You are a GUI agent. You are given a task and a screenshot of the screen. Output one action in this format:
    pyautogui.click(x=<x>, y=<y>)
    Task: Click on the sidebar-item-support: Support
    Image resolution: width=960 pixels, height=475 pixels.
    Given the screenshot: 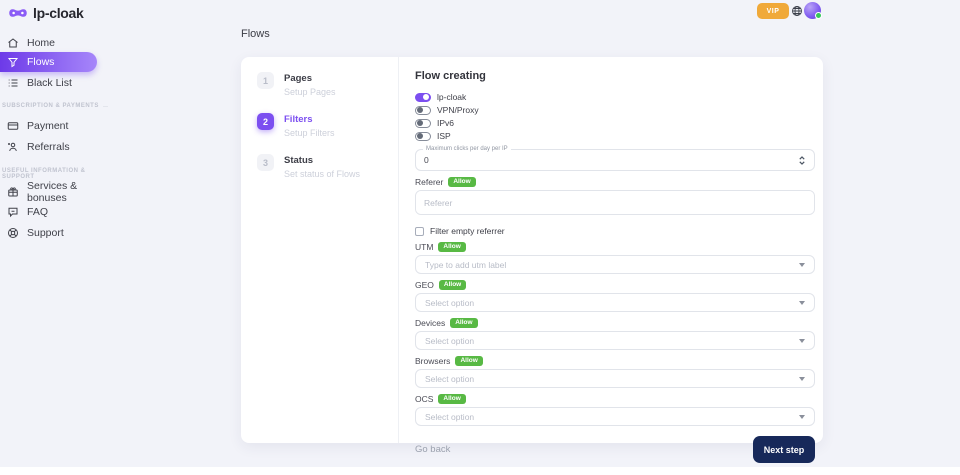 What is the action you would take?
    pyautogui.click(x=55, y=233)
    